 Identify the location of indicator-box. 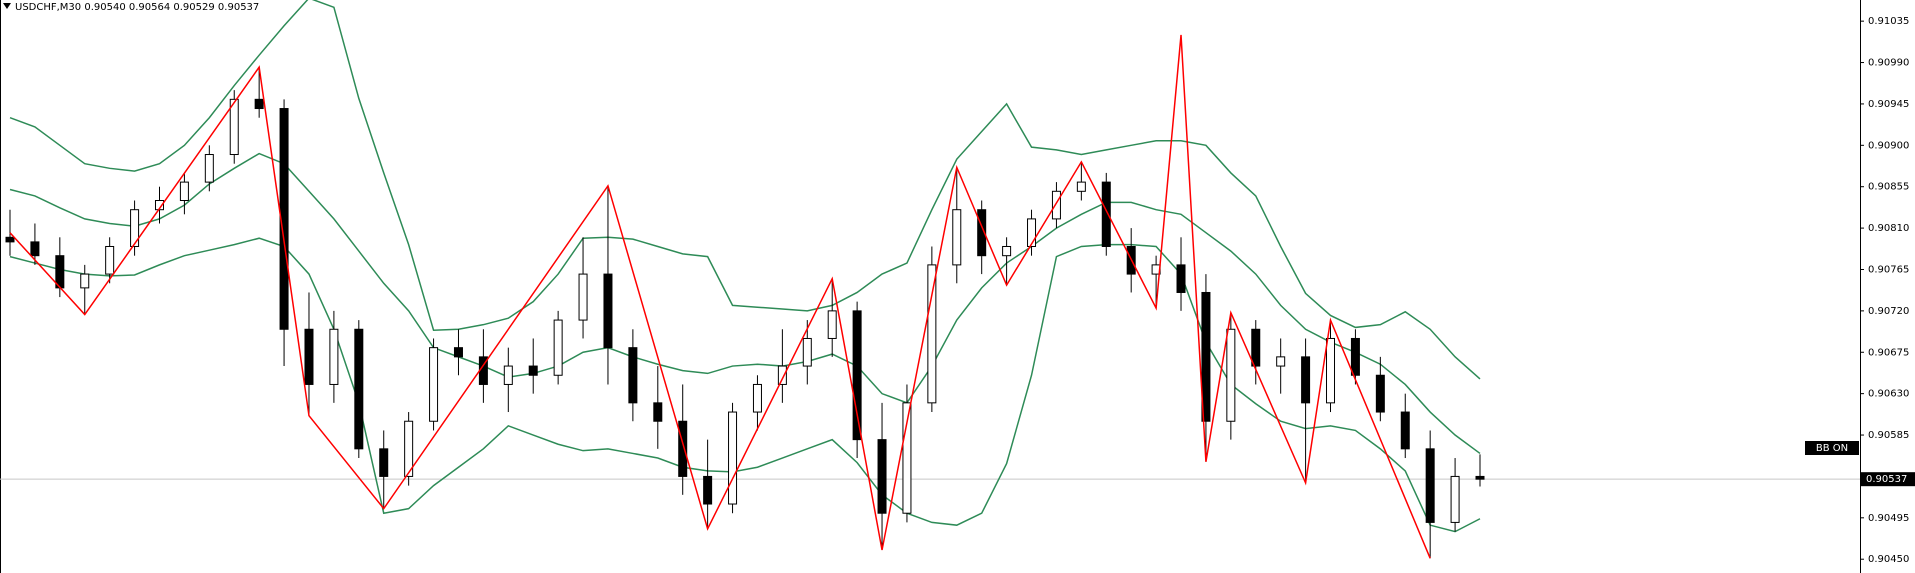
(1832, 448).